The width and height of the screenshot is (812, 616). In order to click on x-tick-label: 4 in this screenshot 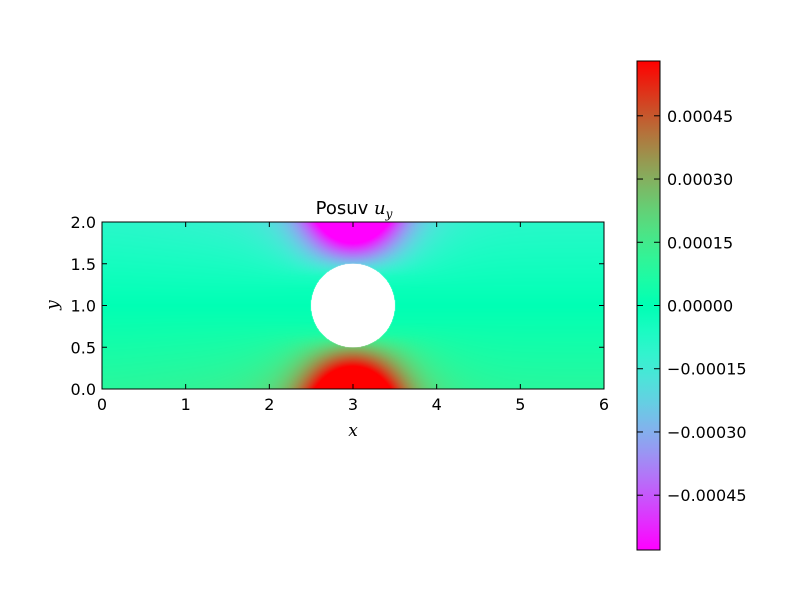, I will do `click(437, 404)`.